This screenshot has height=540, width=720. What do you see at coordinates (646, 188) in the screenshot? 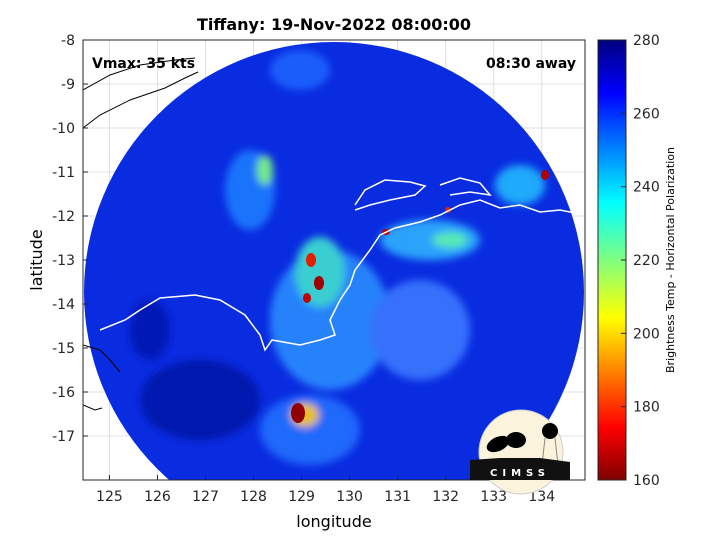
I see `colorbar-tick-label: 240` at bounding box center [646, 188].